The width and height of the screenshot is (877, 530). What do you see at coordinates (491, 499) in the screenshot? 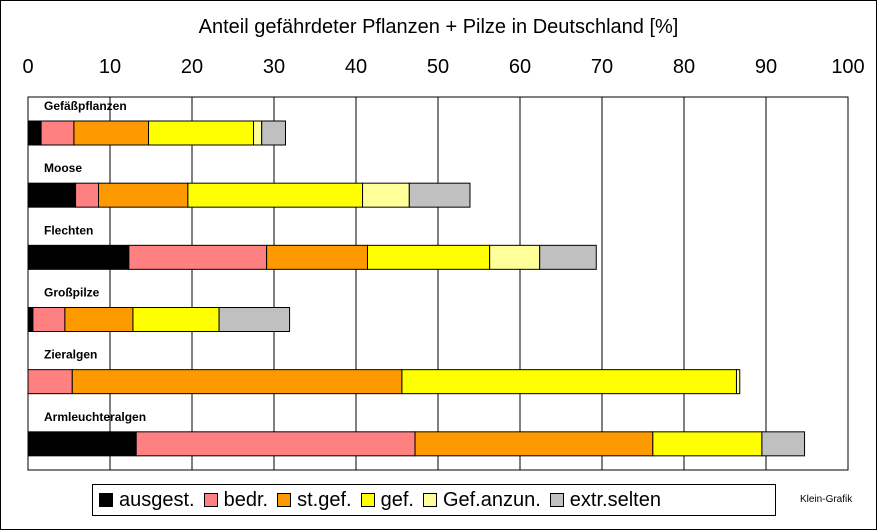
I see `legend-label: Gef.anzun.` at bounding box center [491, 499].